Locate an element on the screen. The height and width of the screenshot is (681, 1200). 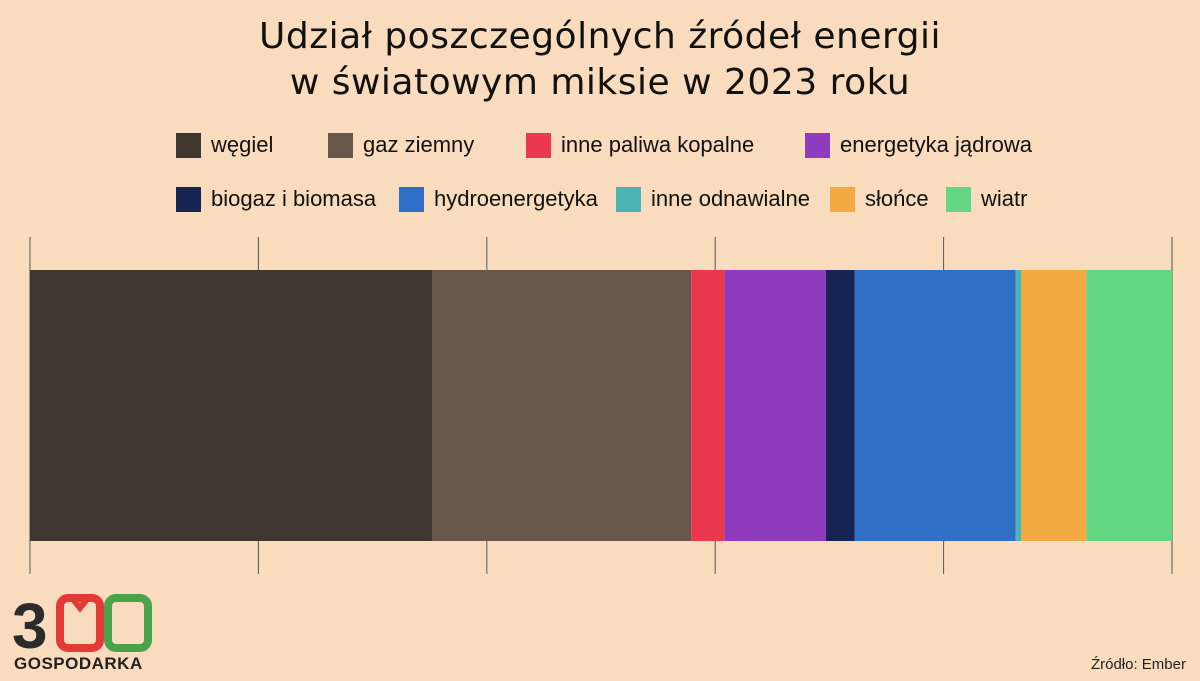
legend-label: inne paliwa kopalne is located at coordinates (658, 144).